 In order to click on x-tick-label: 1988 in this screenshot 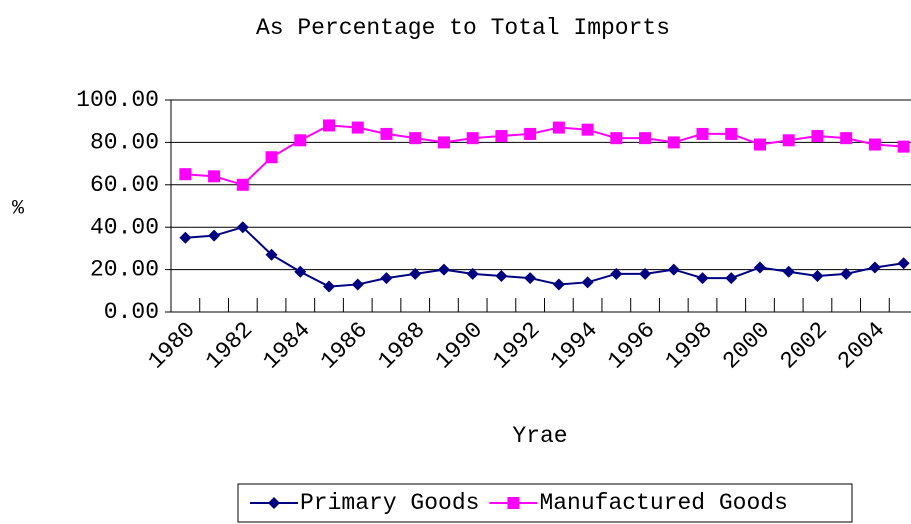, I will do `click(401, 345)`.